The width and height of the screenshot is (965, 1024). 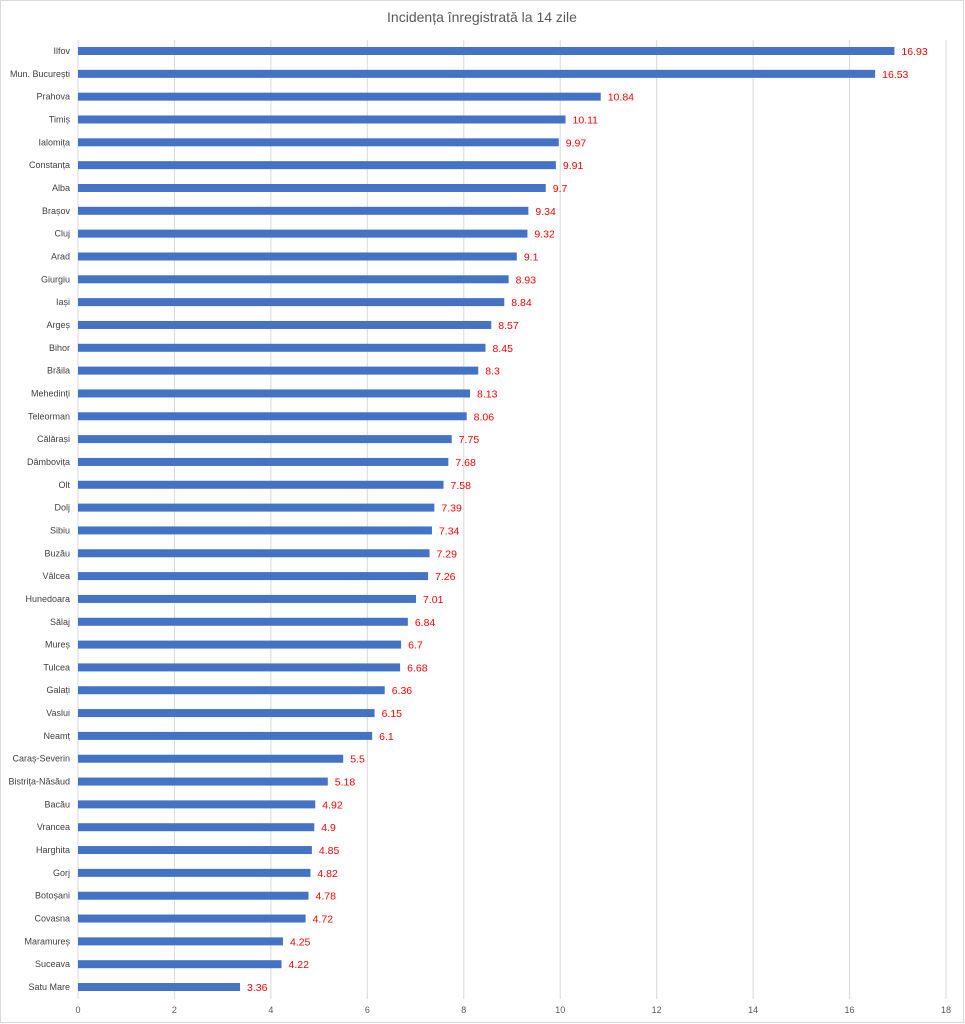 What do you see at coordinates (60, 622) in the screenshot?
I see `category-label: Sălaj` at bounding box center [60, 622].